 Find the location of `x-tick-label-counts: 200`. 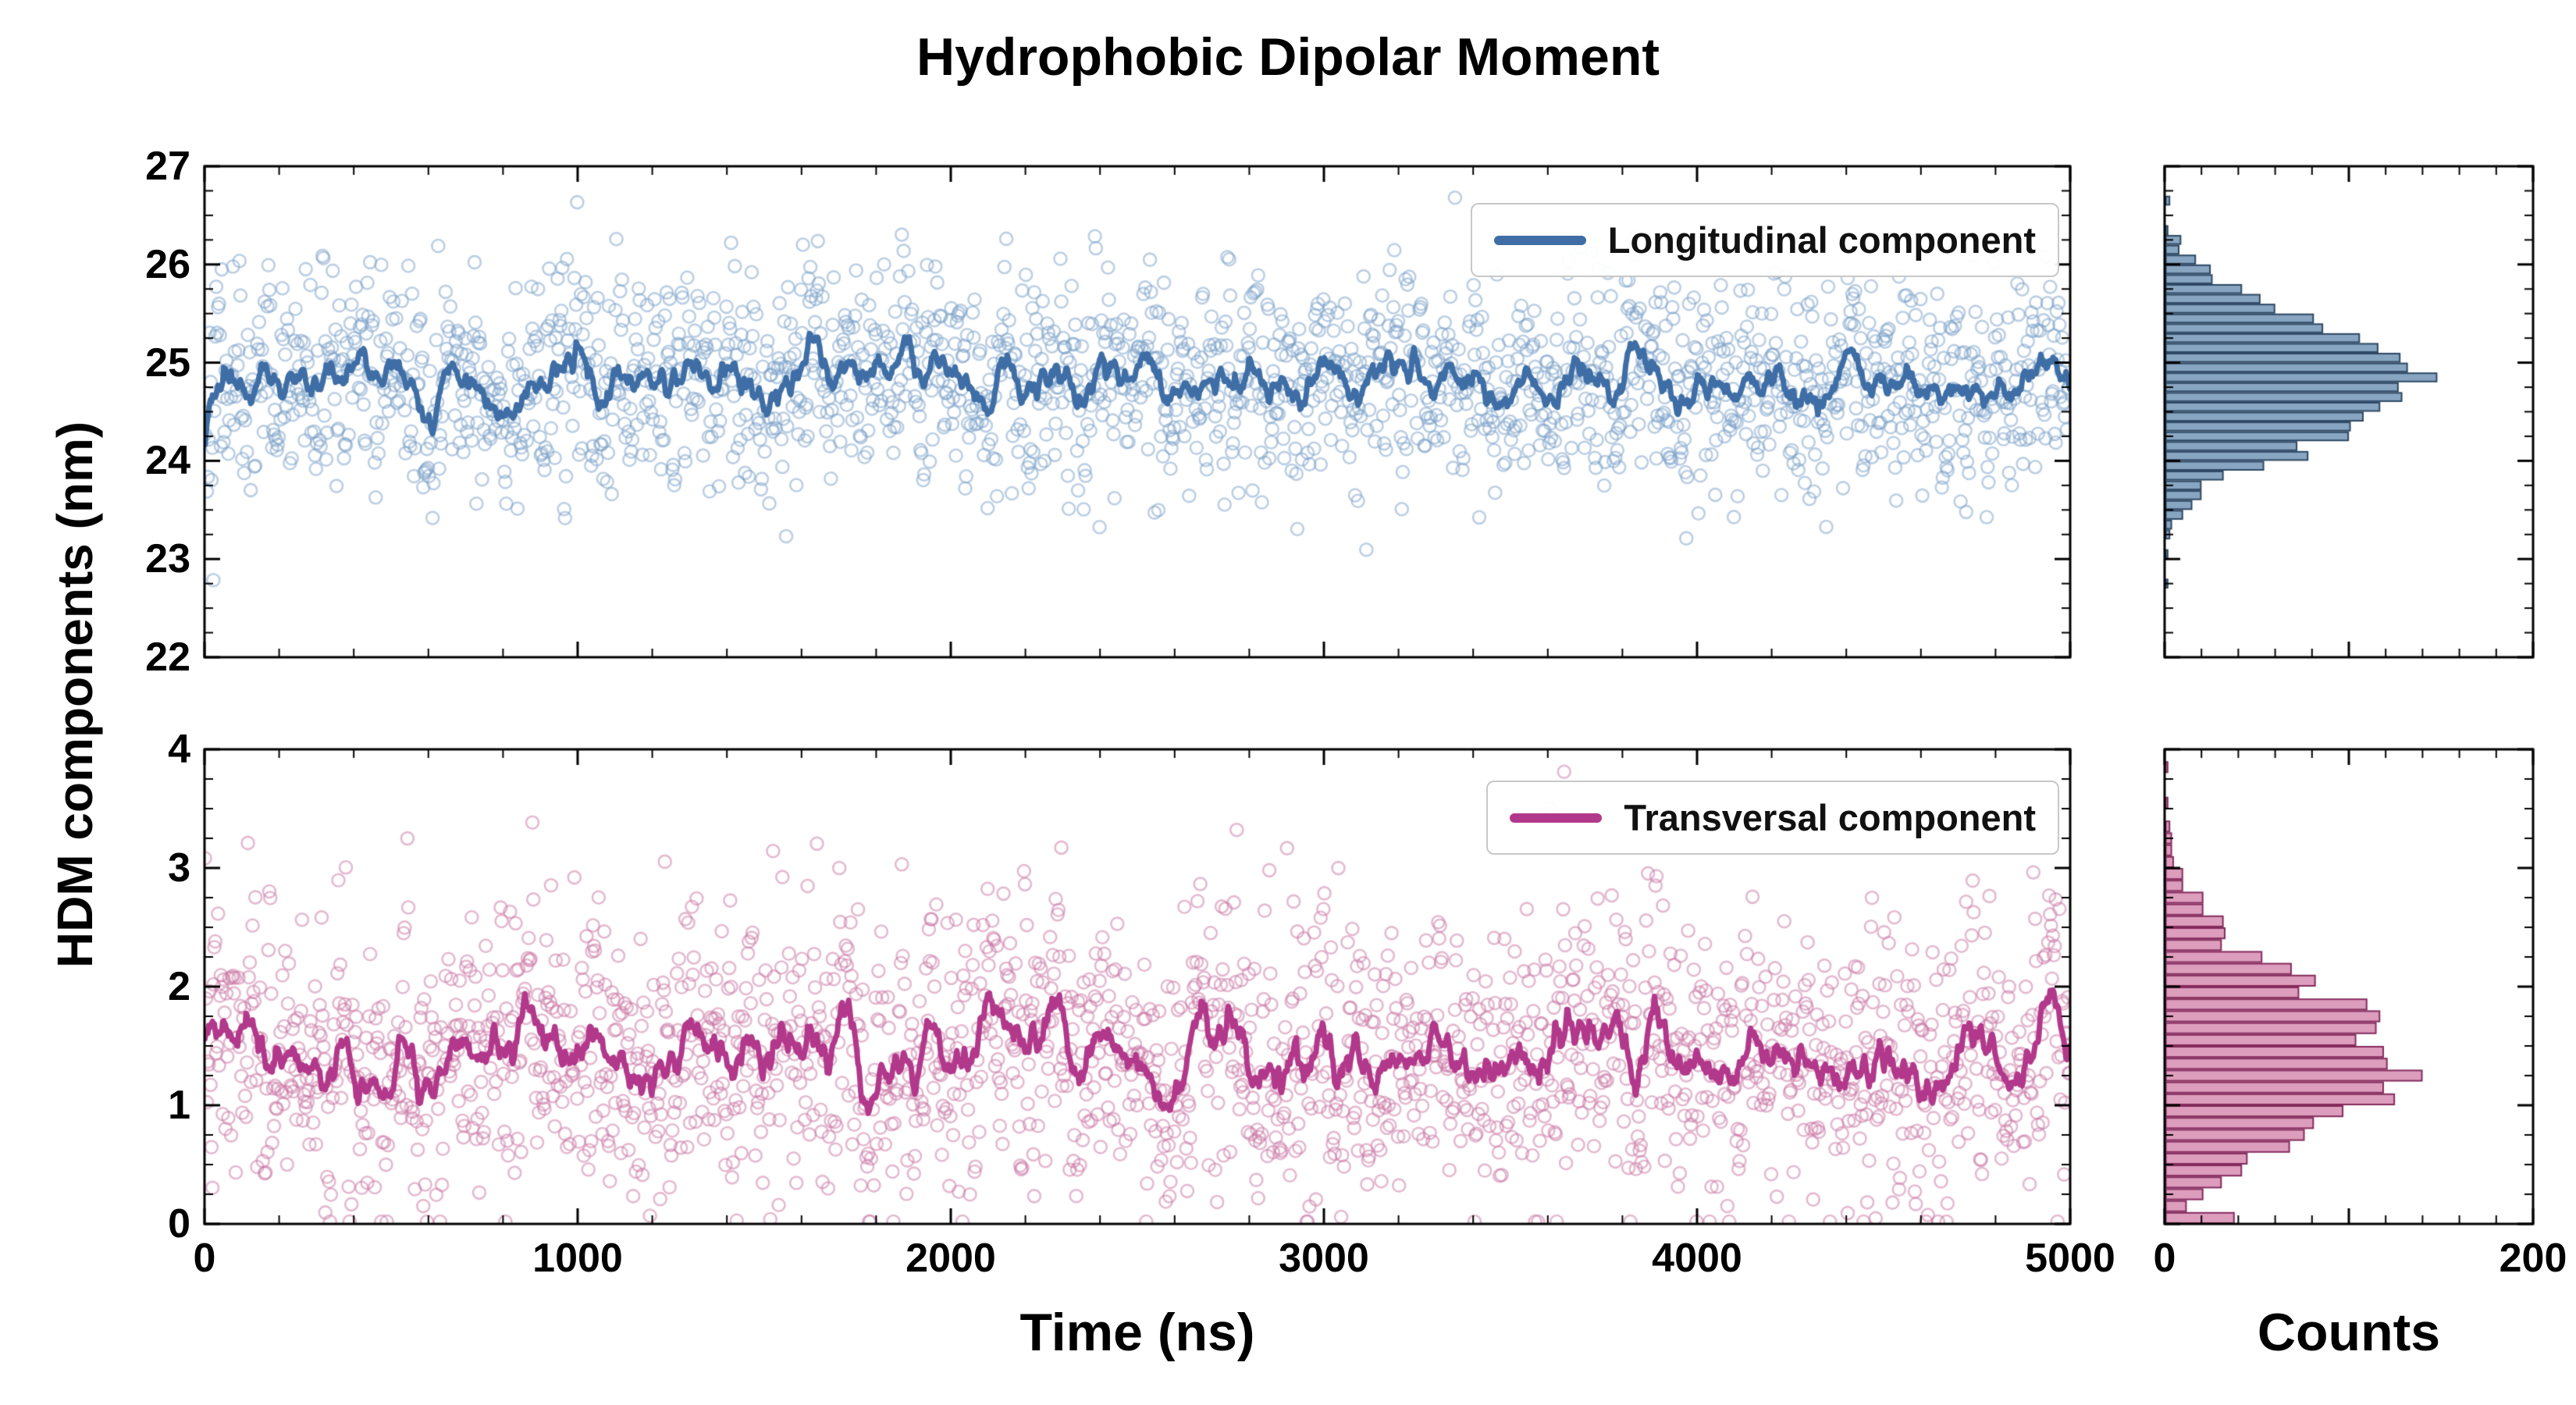

x-tick-label-counts: 200 is located at coordinates (2533, 1258).